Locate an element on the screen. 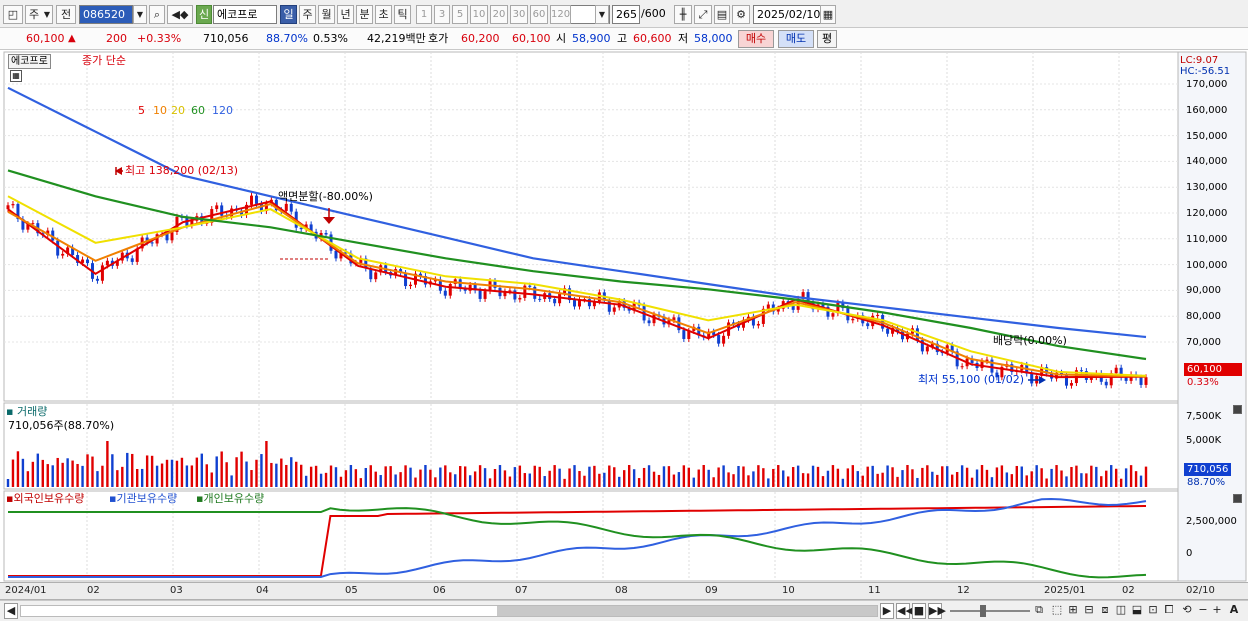 The width and height of the screenshot is (1248, 621). scroll-track is located at coordinates (449, 611).